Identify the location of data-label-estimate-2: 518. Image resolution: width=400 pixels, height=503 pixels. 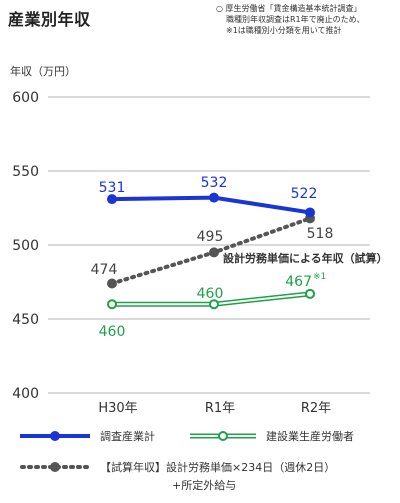
(320, 234).